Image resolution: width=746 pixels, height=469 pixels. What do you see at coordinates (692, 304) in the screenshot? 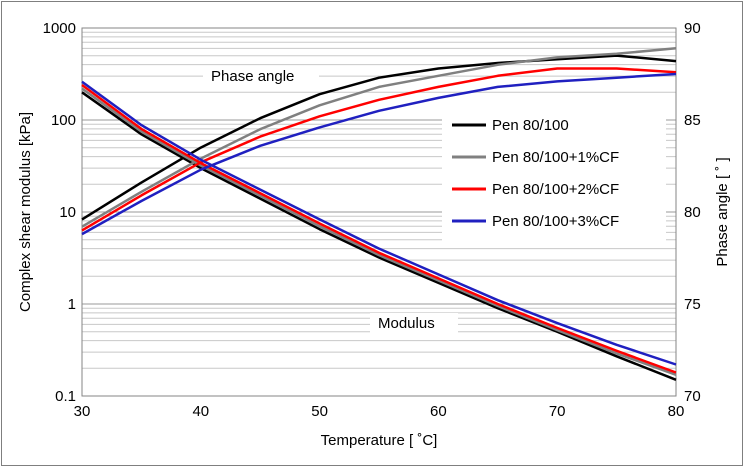
I see `y2-tick-label: 75` at bounding box center [692, 304].